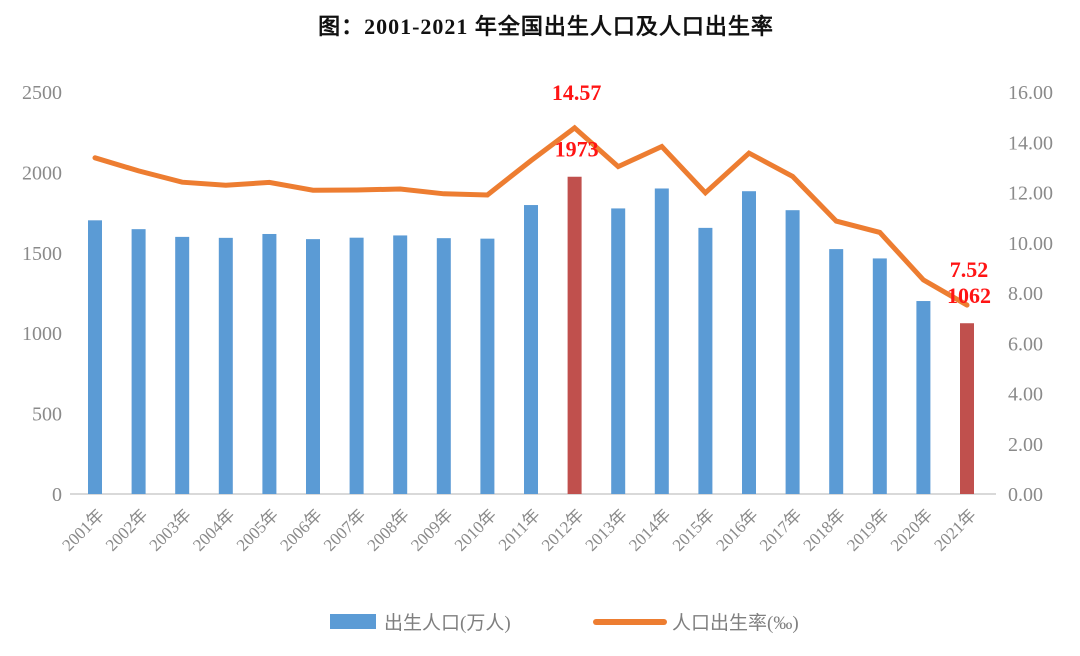  Describe the element at coordinates (923, 397) in the screenshot. I see `bar-2020年` at that location.